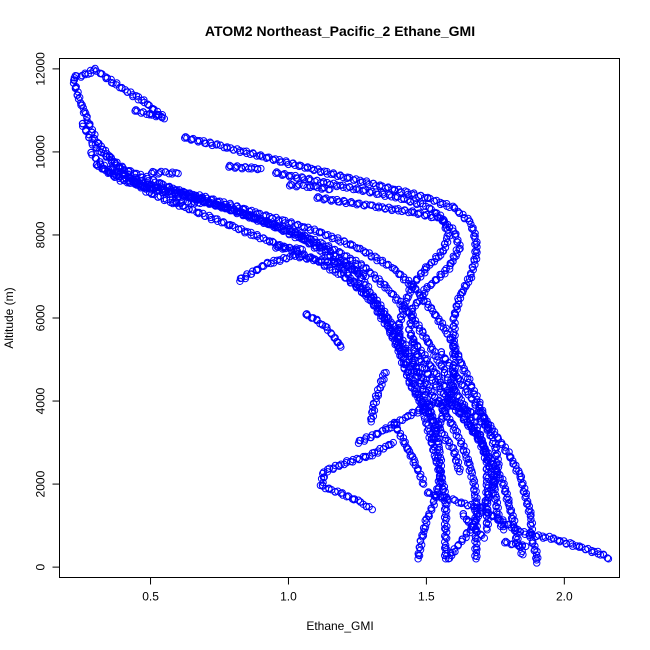  Describe the element at coordinates (41, 400) in the screenshot. I see `y-tick-label: 4000` at that location.